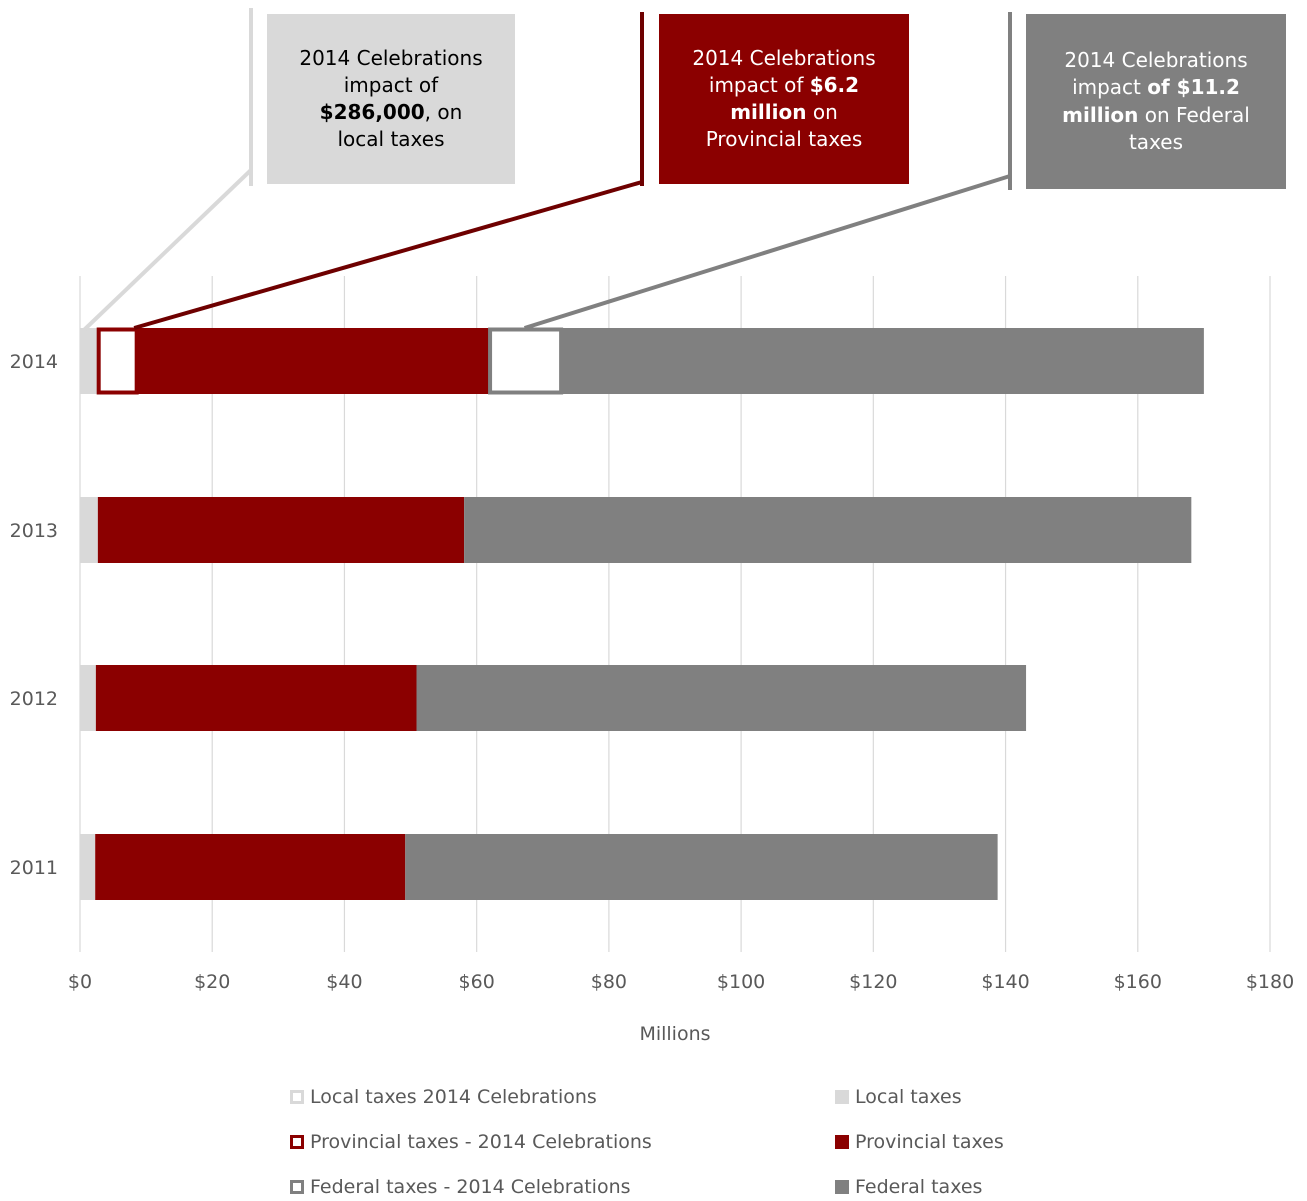  What do you see at coordinates (822, 112) in the screenshot?
I see `callout-prov-after: on` at bounding box center [822, 112].